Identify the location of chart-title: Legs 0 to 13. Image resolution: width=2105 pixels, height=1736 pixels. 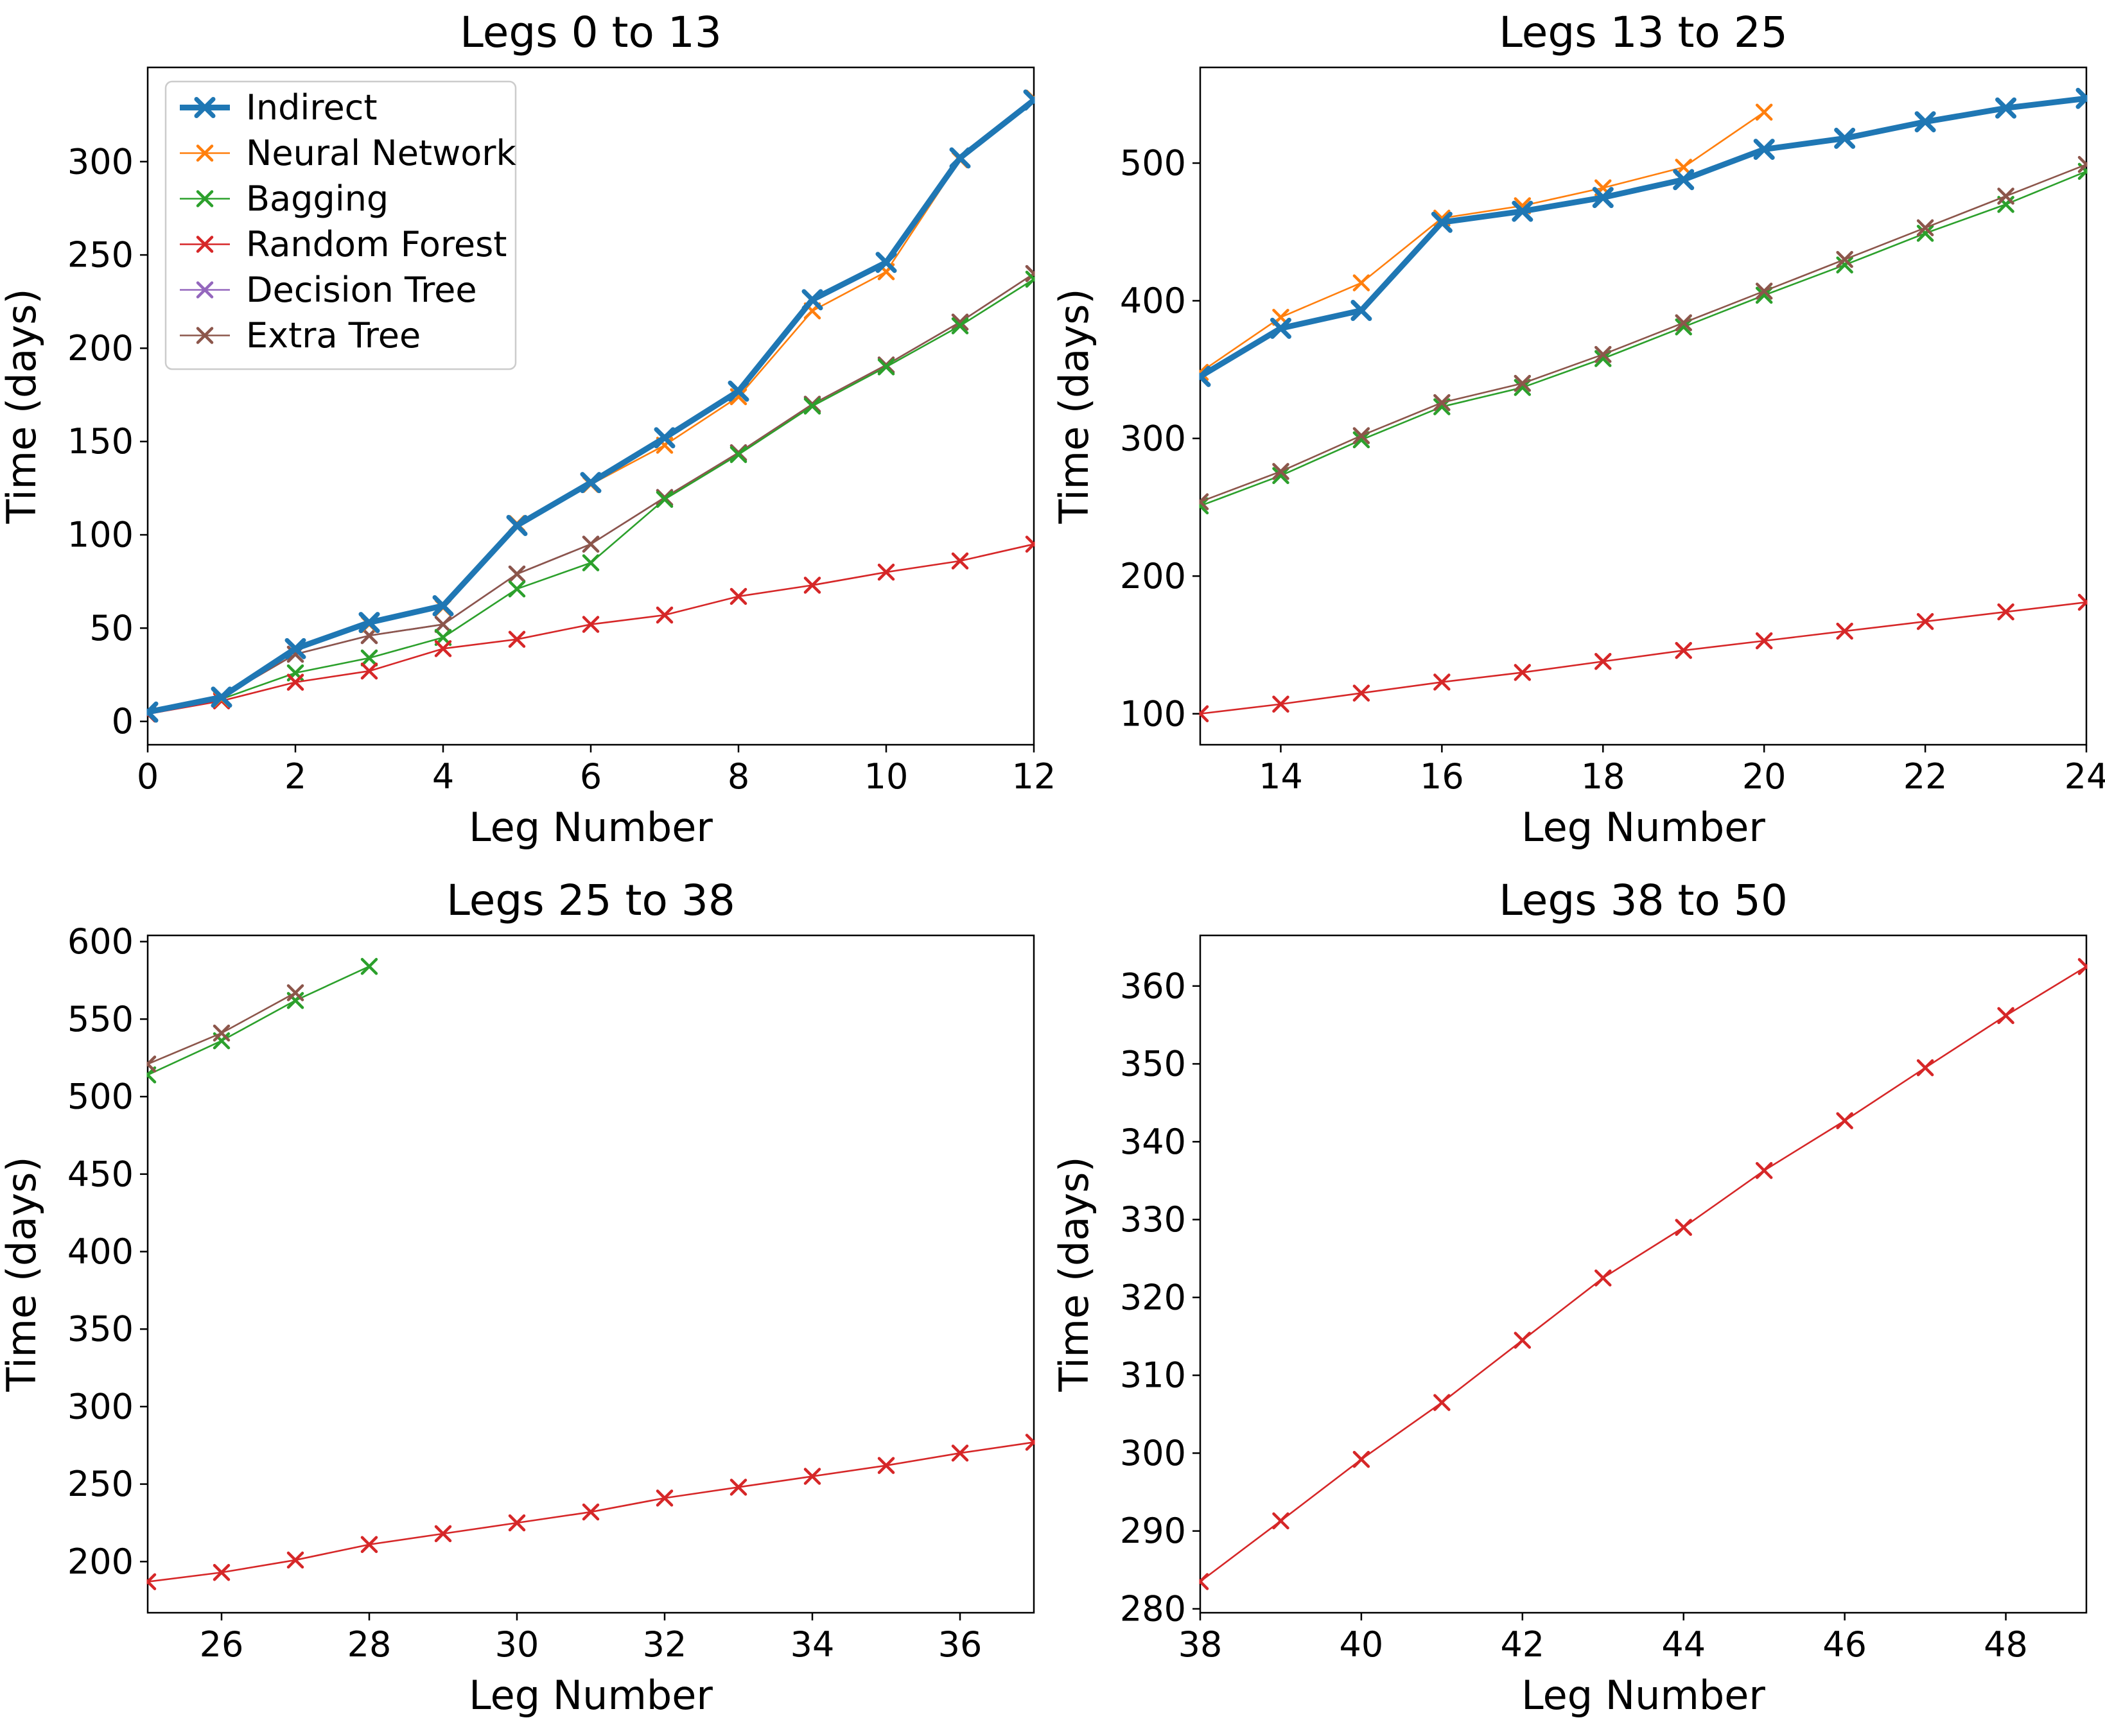
(591, 32).